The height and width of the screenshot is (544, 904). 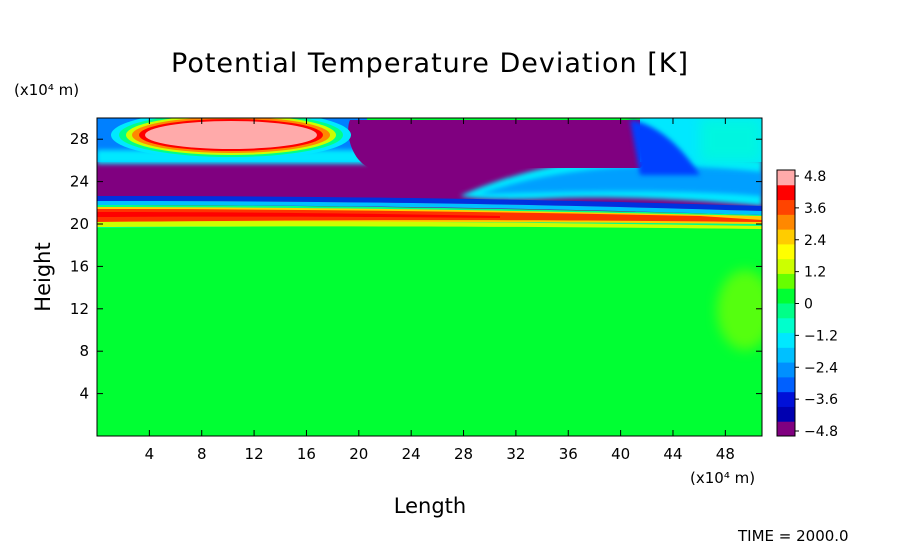 I want to click on colorbar-label: −4.8, so click(x=821, y=432).